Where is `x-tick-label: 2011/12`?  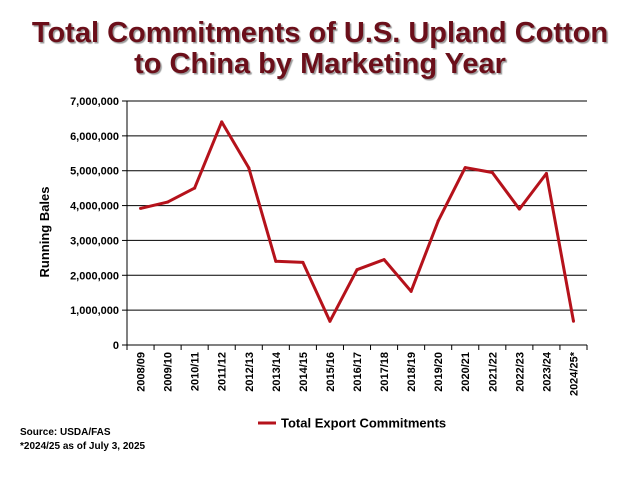 x-tick-label: 2011/12 is located at coordinates (223, 371).